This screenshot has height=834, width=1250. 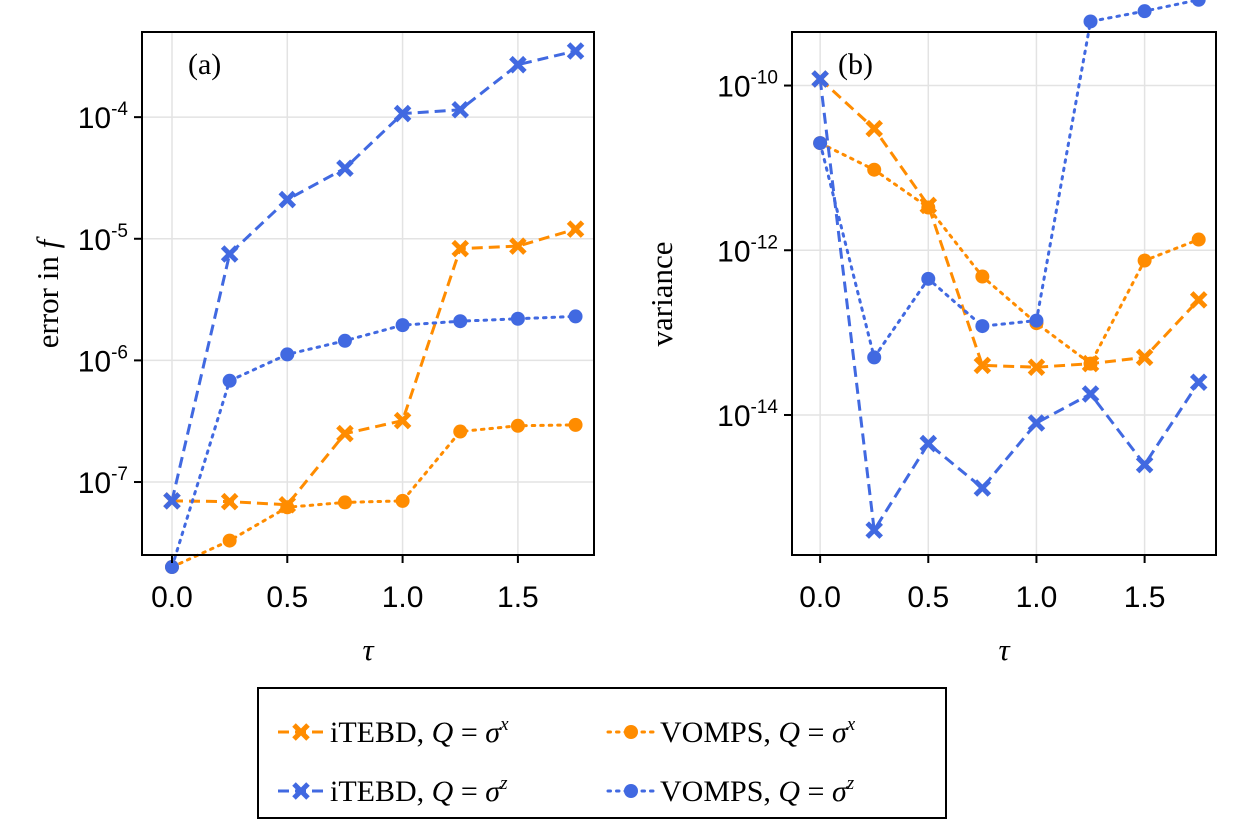 What do you see at coordinates (928, 597) in the screenshot?
I see `x-tick-label: 0.5` at bounding box center [928, 597].